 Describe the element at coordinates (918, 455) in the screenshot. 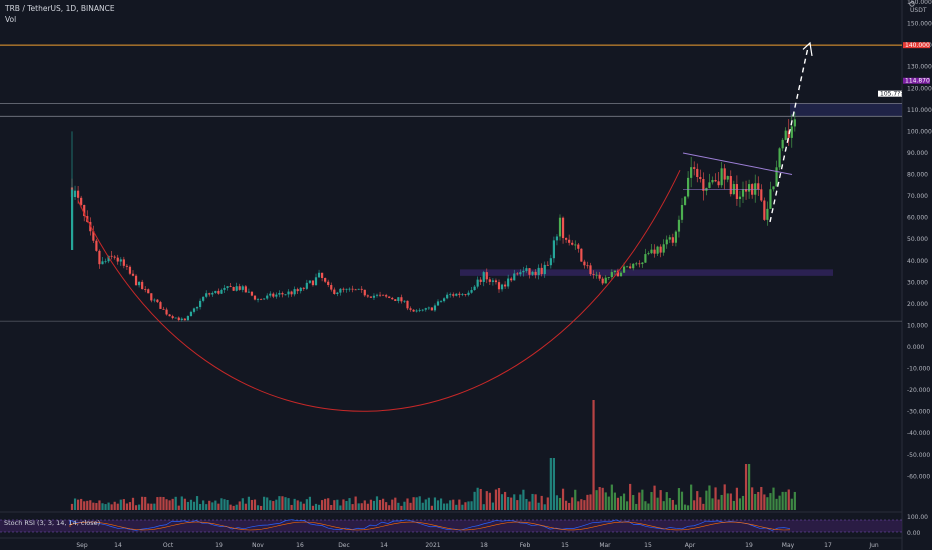

I see `y-tick-label: -50.000` at that location.